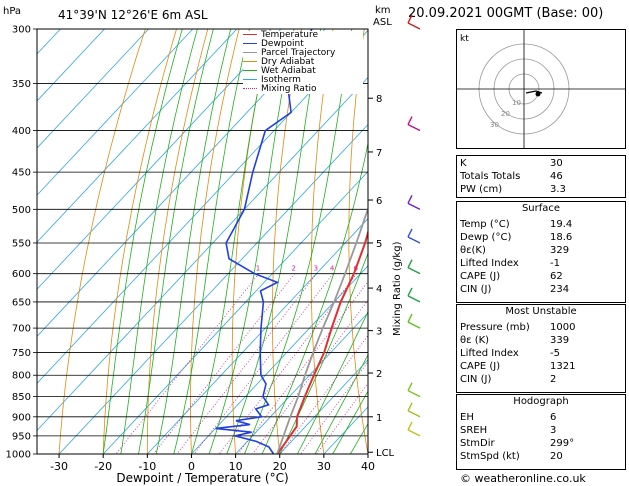 This screenshot has height=486, width=629. Describe the element at coordinates (21, 376) in the screenshot. I see `pressure-tick-label: 800` at that location.